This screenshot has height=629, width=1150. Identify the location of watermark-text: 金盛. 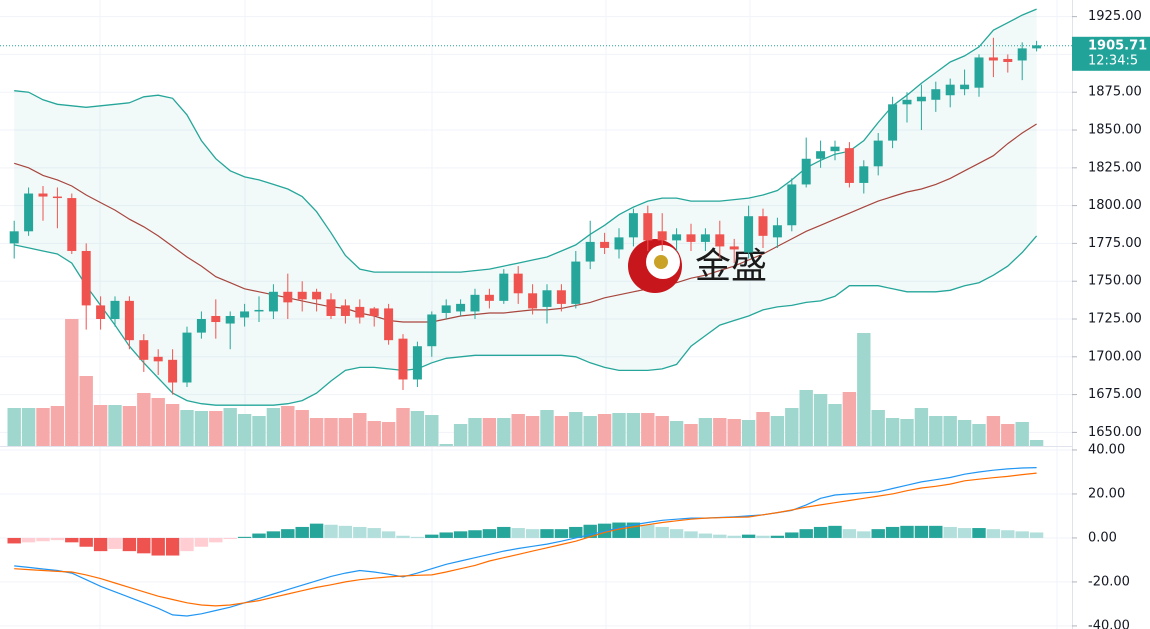
(731, 266).